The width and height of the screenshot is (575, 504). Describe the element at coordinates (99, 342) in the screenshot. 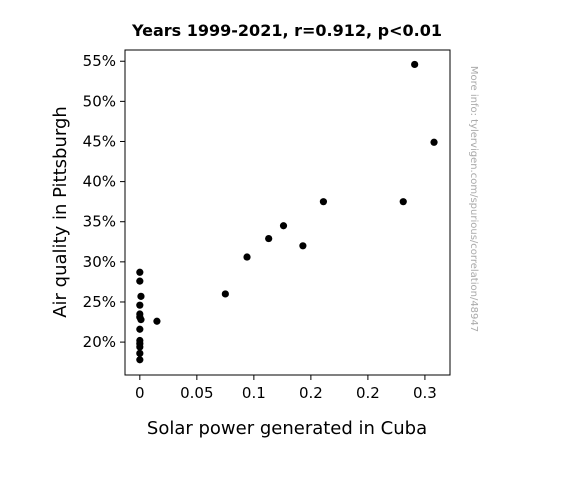

I see `y-tick-label: 20%` at that location.